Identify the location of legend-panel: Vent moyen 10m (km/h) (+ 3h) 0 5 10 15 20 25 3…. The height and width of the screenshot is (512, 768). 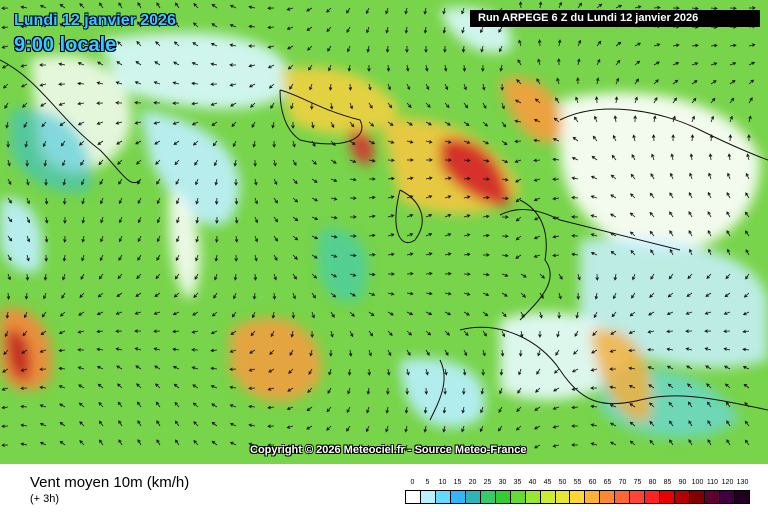
(384, 488).